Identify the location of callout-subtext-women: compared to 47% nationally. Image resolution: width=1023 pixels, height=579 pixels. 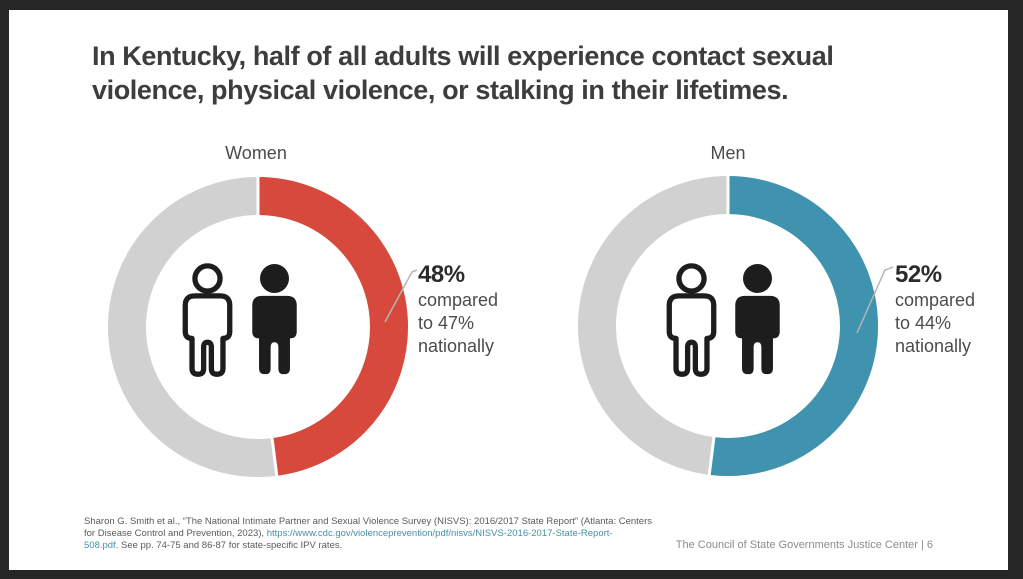
(458, 323).